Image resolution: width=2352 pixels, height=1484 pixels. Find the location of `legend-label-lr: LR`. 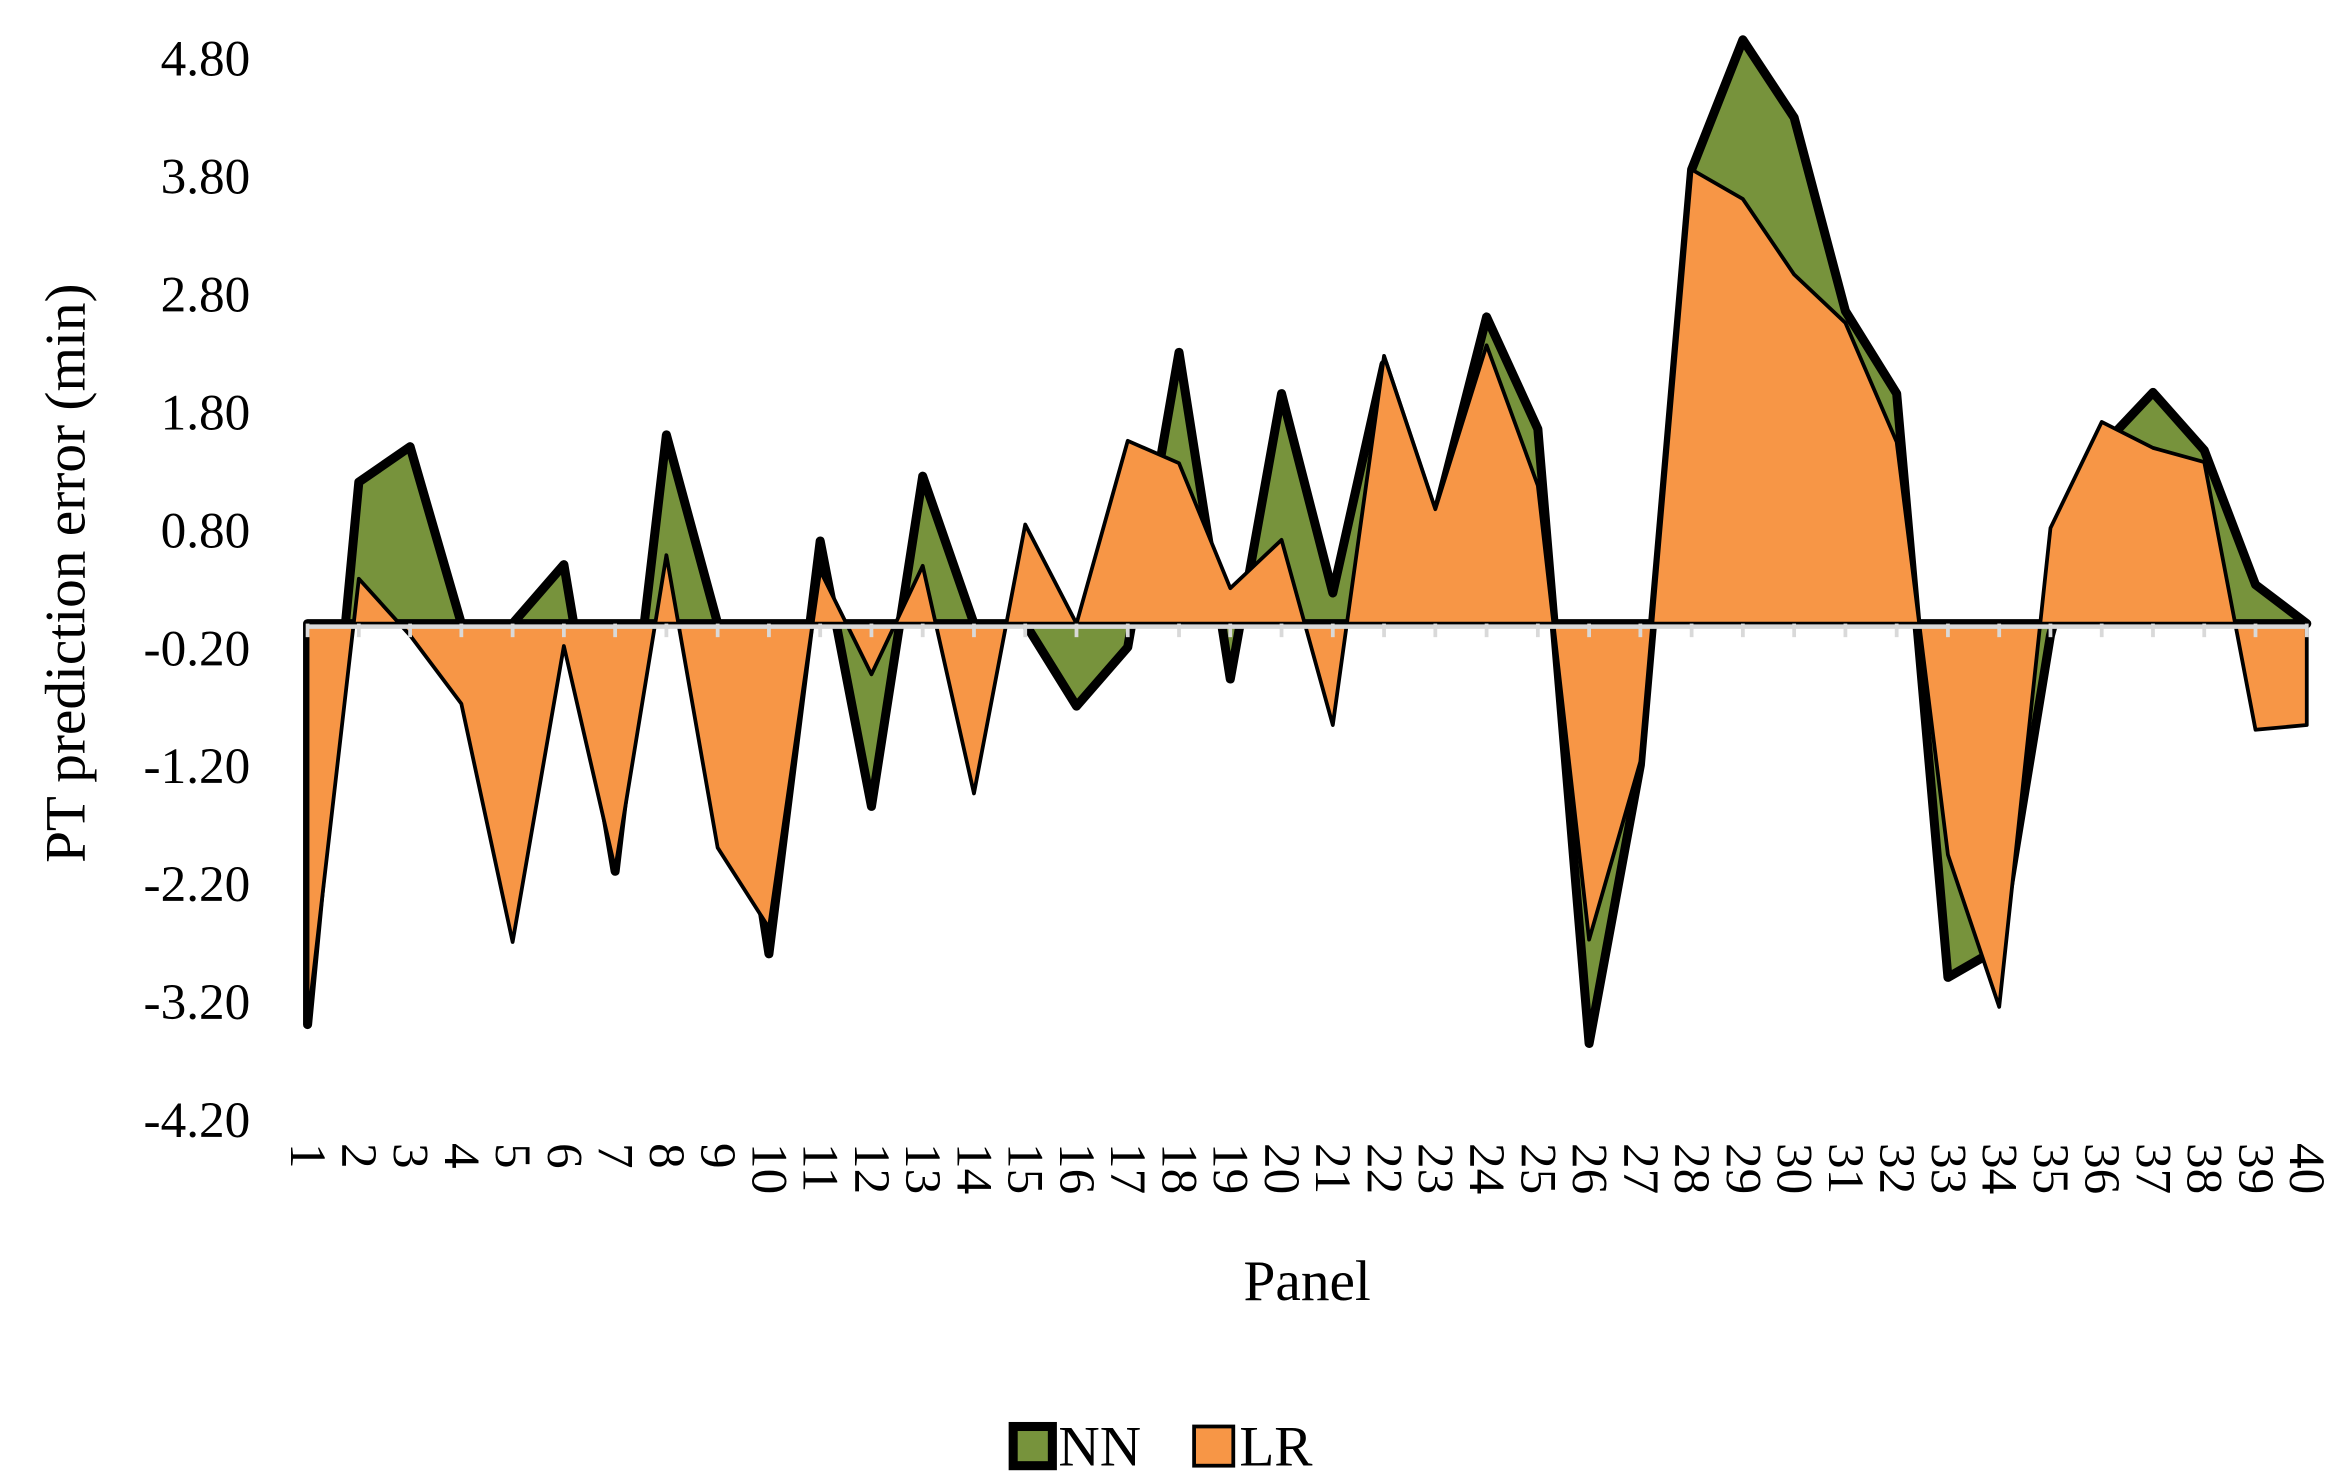

legend-label-lr: LR is located at coordinates (1276, 1447).